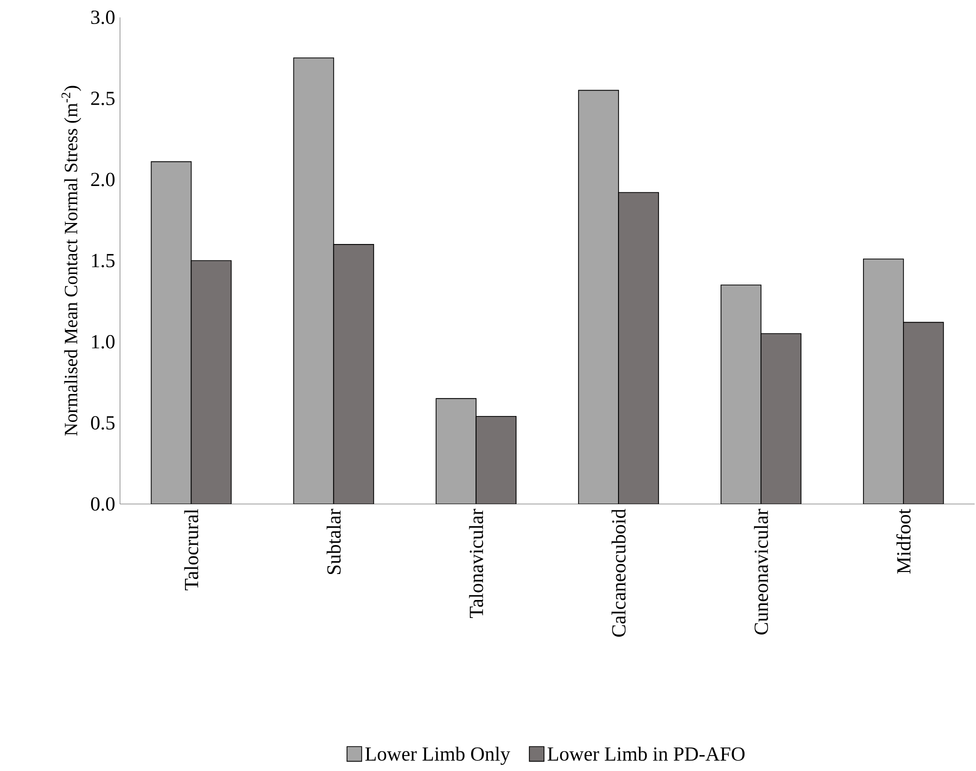 This screenshot has width=976, height=771. What do you see at coordinates (191, 549) in the screenshot?
I see `x-tick-label: Talocrural` at bounding box center [191, 549].